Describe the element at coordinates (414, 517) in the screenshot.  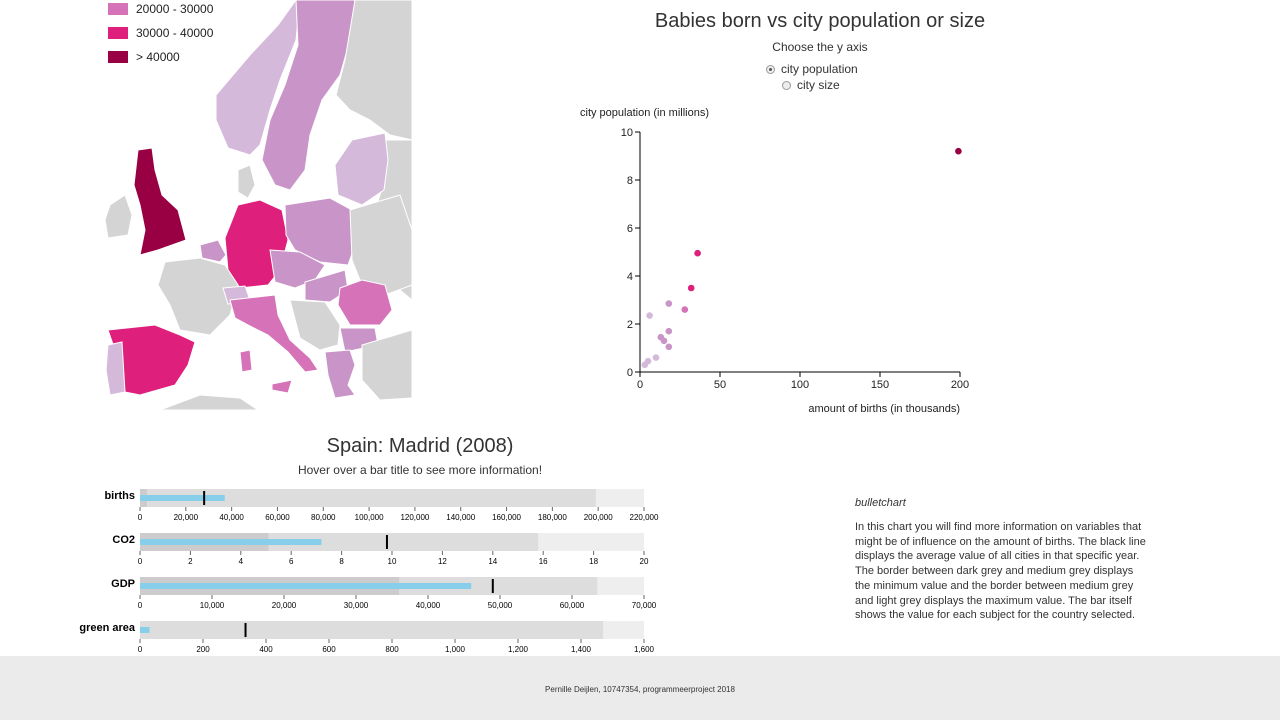
I see `bullet-tick-label: 120,000` at that location.